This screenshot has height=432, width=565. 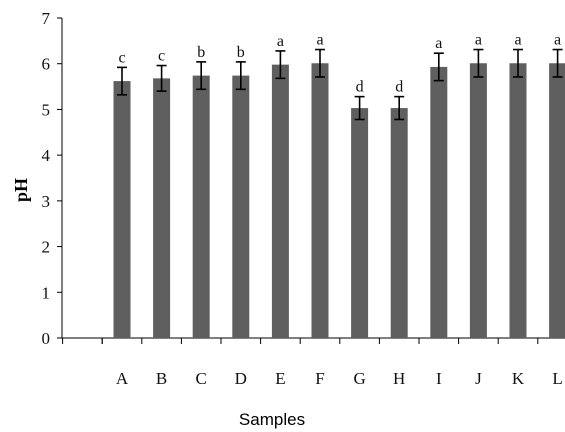 I want to click on x-tick-label: H, so click(x=399, y=378).